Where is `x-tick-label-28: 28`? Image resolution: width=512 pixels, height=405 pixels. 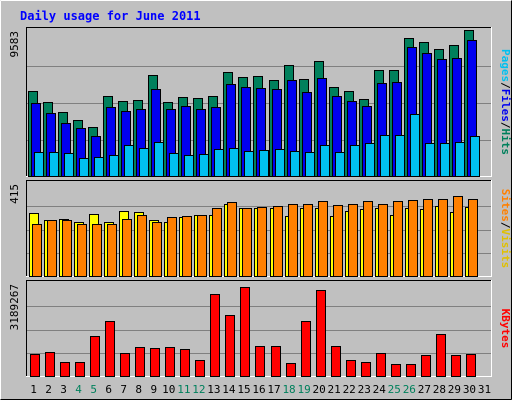
x-tick-label-28: 28 is located at coordinates (439, 389).